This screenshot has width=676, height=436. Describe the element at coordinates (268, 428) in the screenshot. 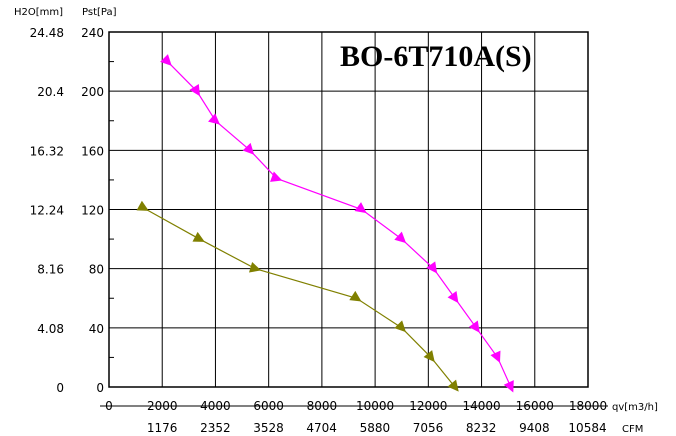

I see `x2-tick-label: 3528` at that location.